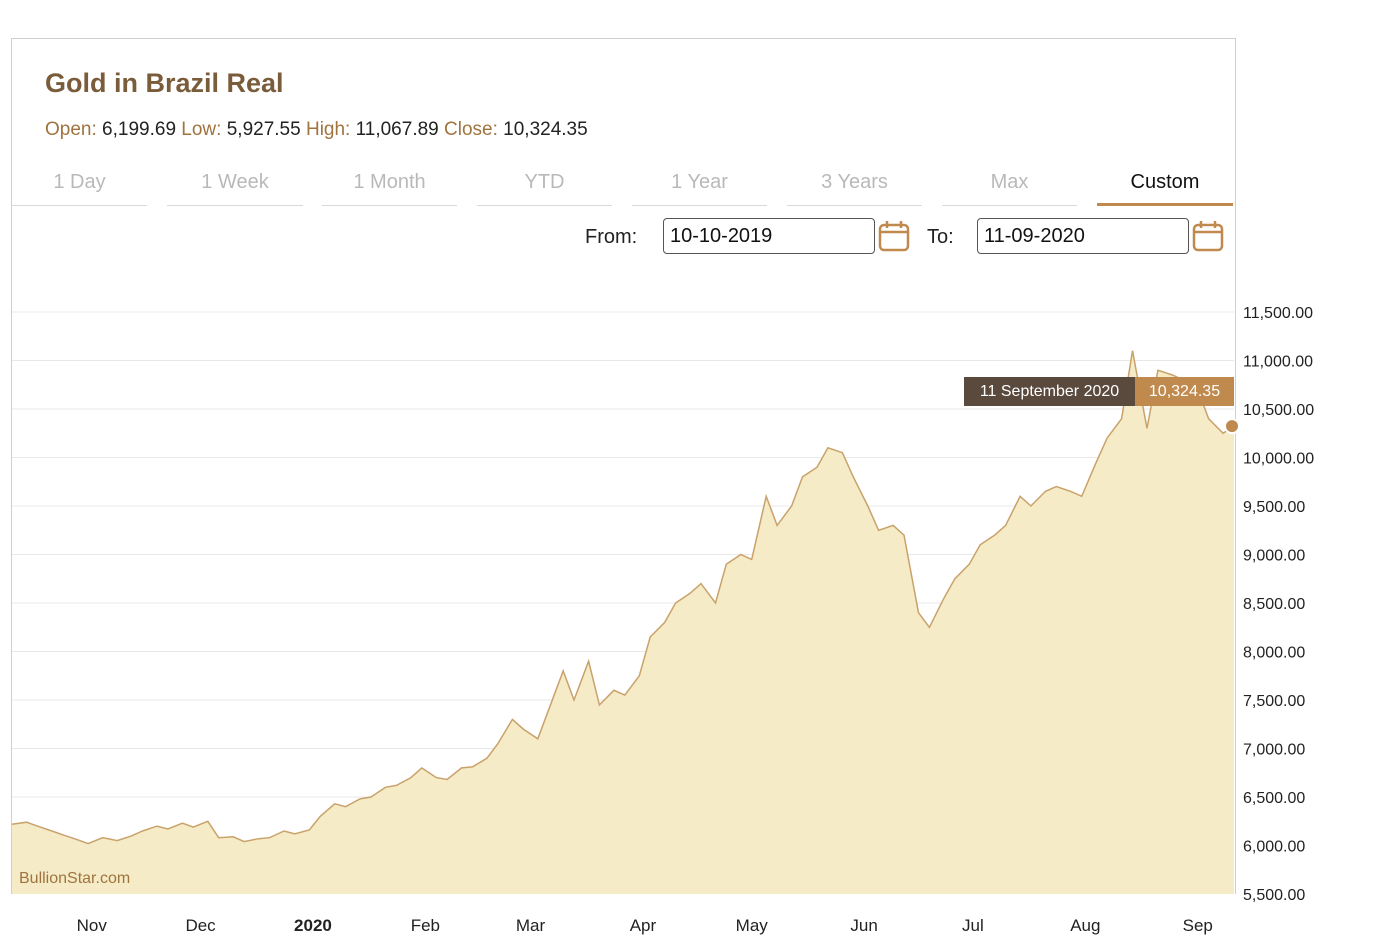 Image resolution: width=1400 pixels, height=943 pixels. Describe the element at coordinates (1274, 750) in the screenshot. I see `y-tick-label: 7,000.00` at that location.